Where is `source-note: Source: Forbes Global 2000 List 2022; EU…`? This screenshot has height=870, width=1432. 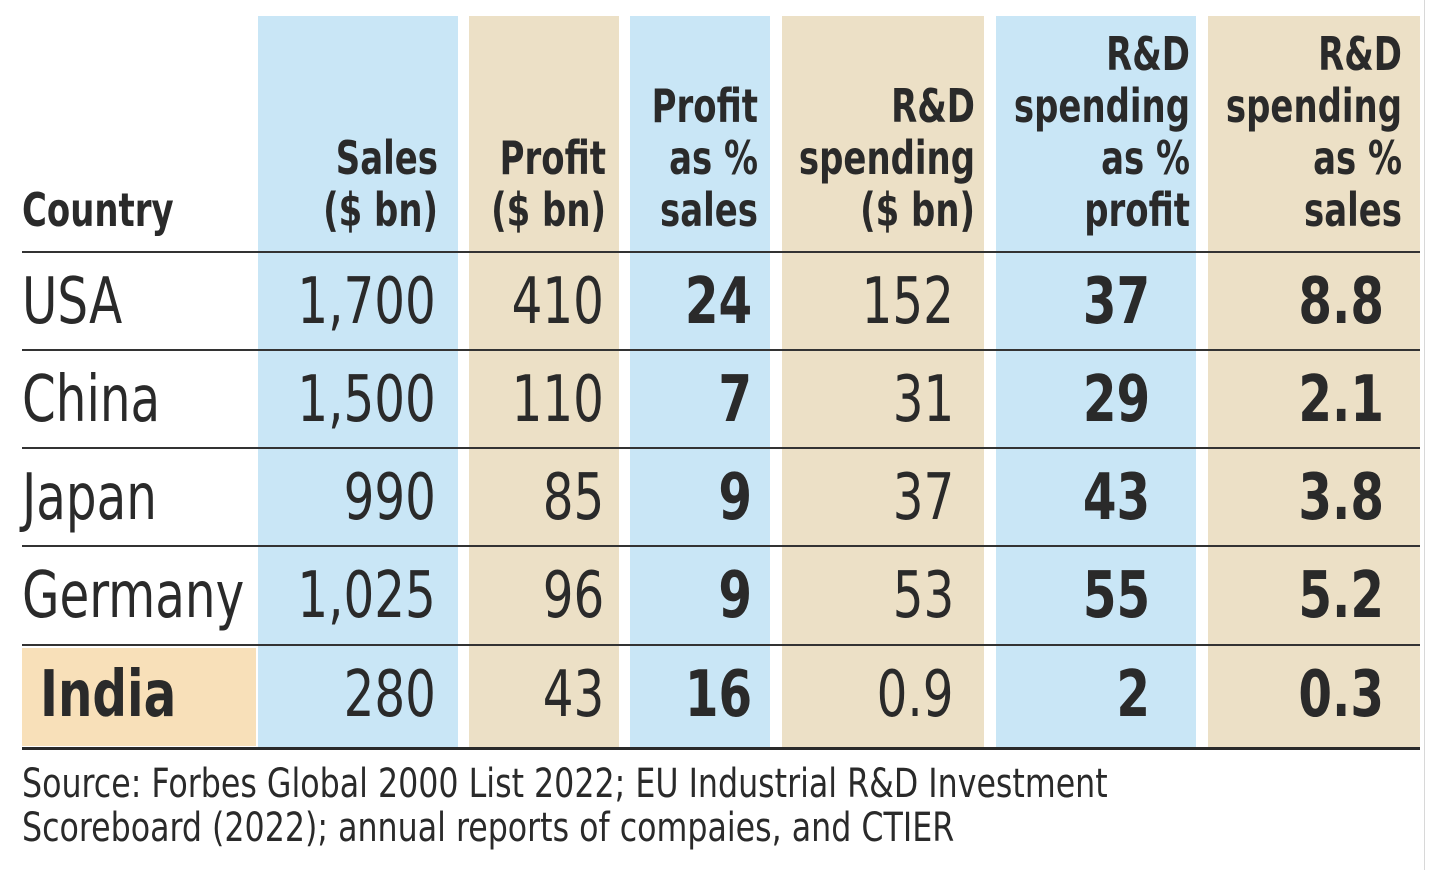
source-note: Source: Forbes Global 2000 List 2022; EU… is located at coordinates (638, 806).